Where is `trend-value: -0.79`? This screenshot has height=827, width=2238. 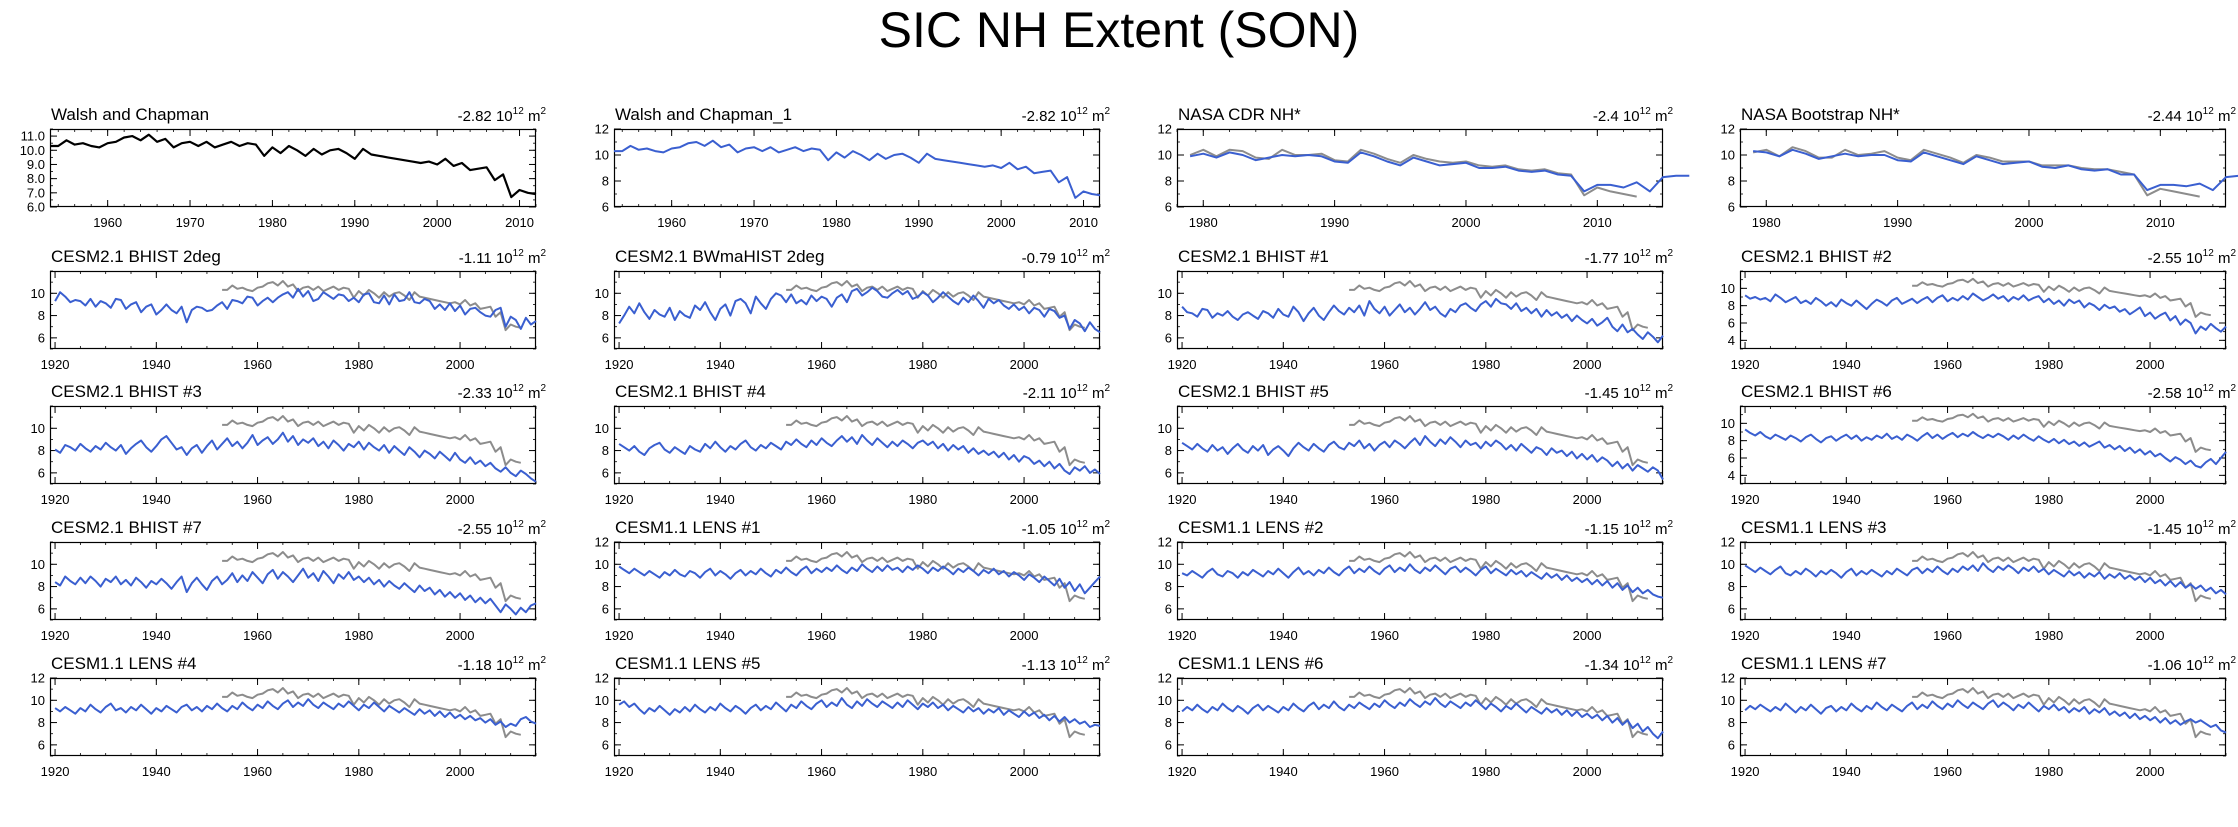
trend-value: -0.79 is located at coordinates (1038, 258).